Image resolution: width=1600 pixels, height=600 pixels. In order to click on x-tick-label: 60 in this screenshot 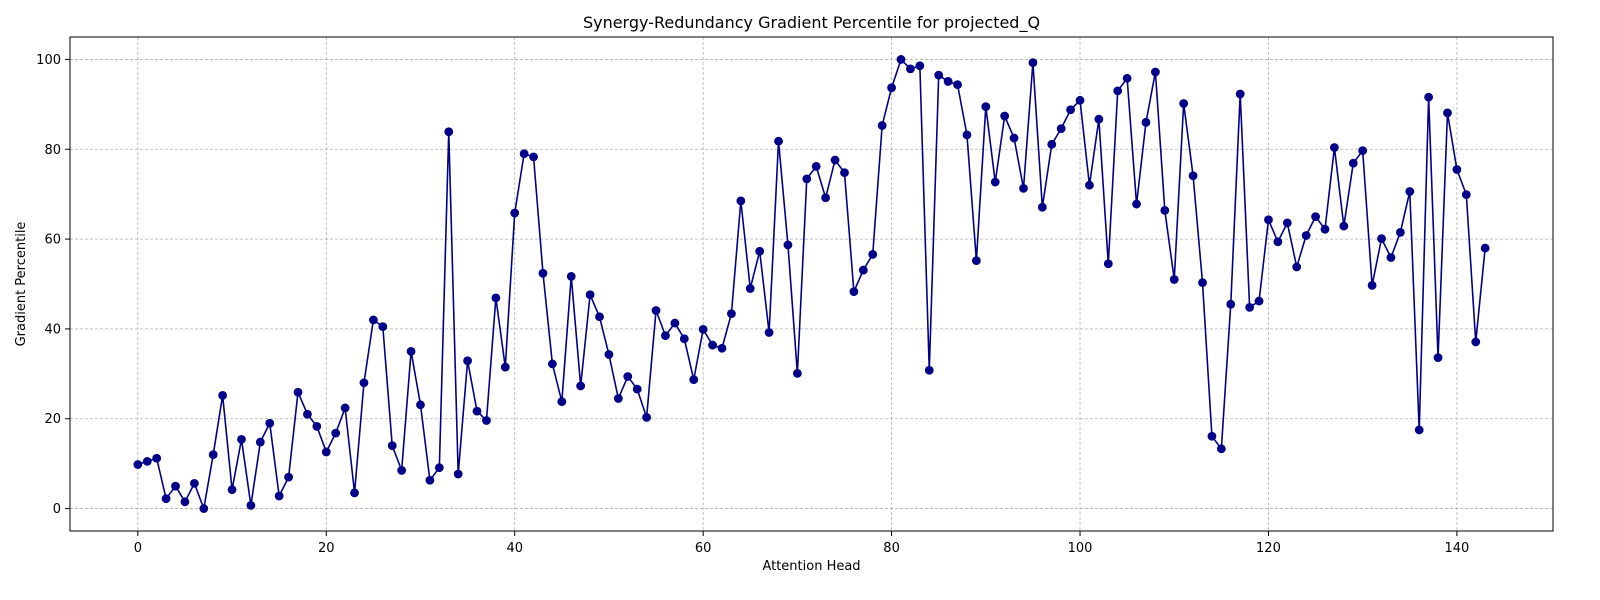, I will do `click(703, 548)`.